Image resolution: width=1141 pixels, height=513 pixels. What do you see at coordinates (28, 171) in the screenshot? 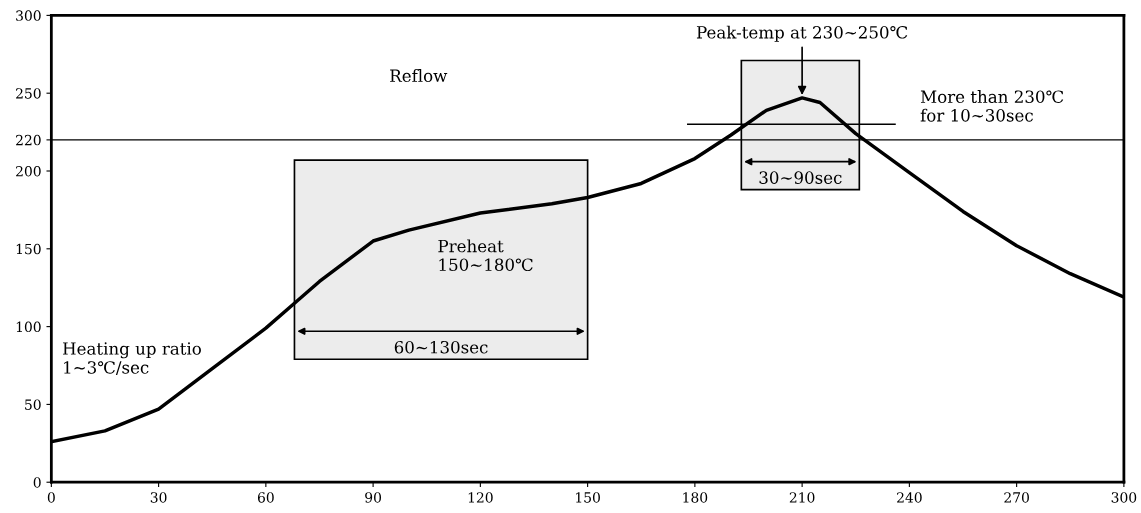
I see `y-tick-label: 200` at bounding box center [28, 171].